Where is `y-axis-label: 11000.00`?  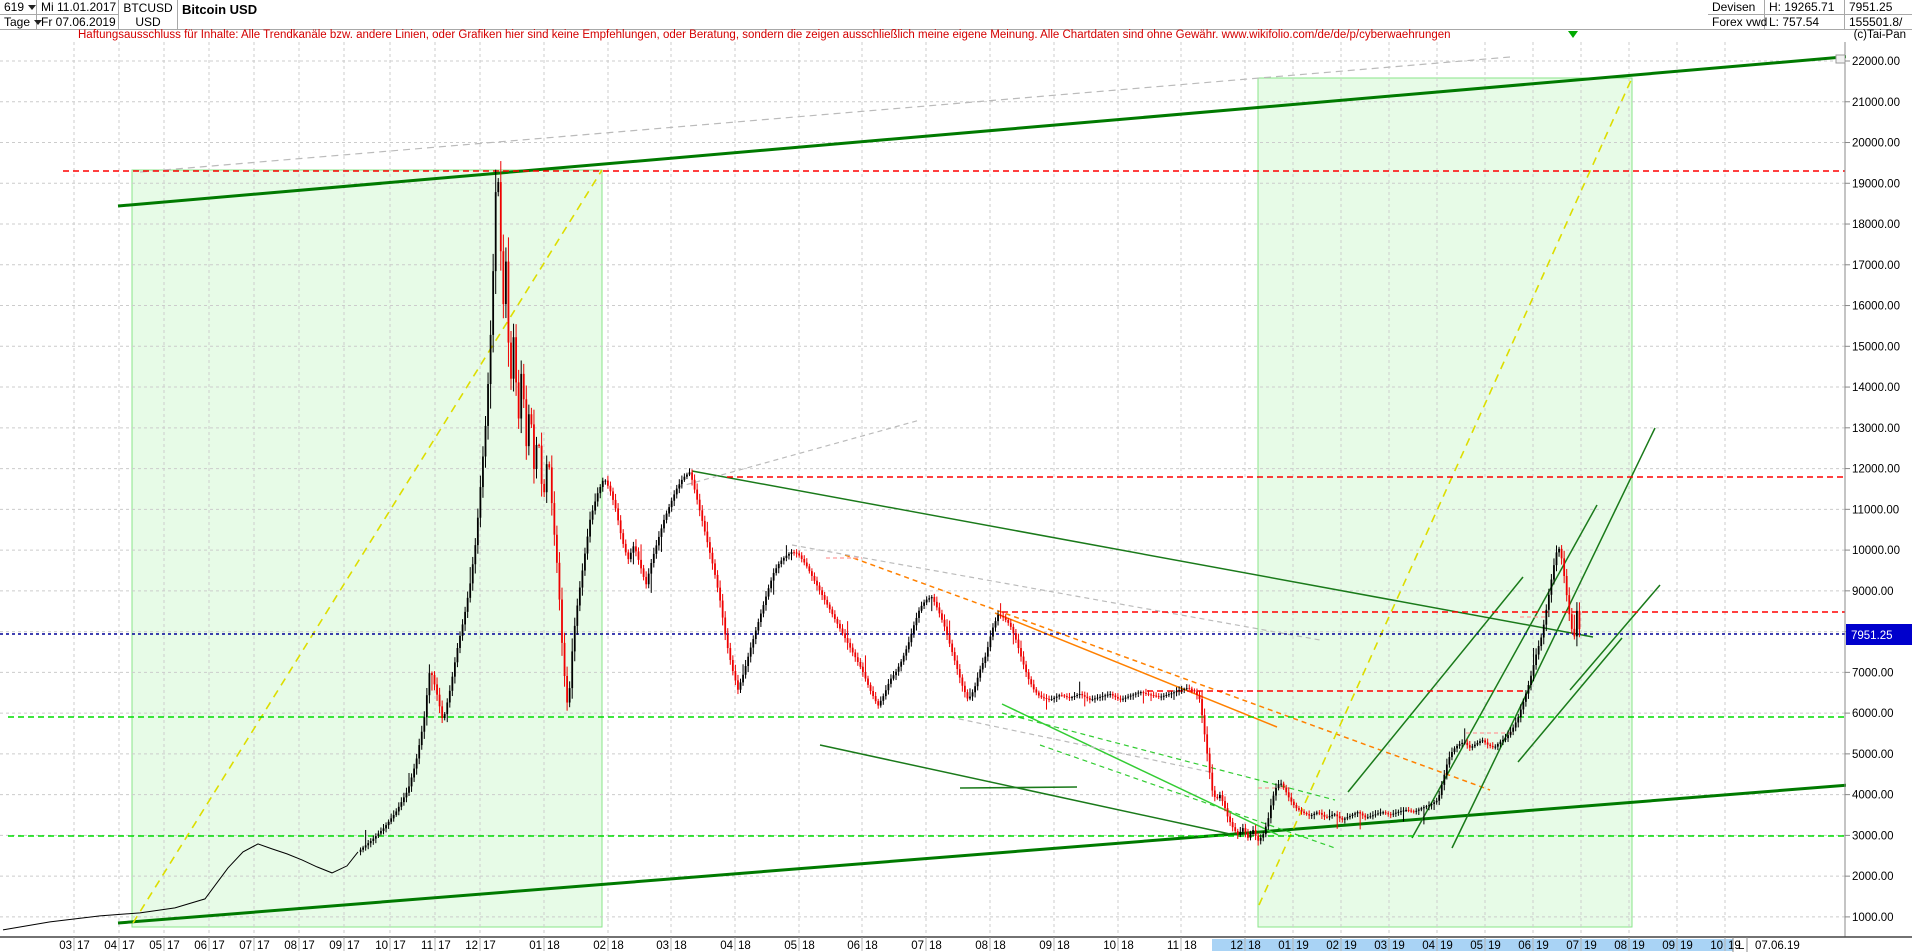 y-axis-label: 11000.00 is located at coordinates (1875, 510).